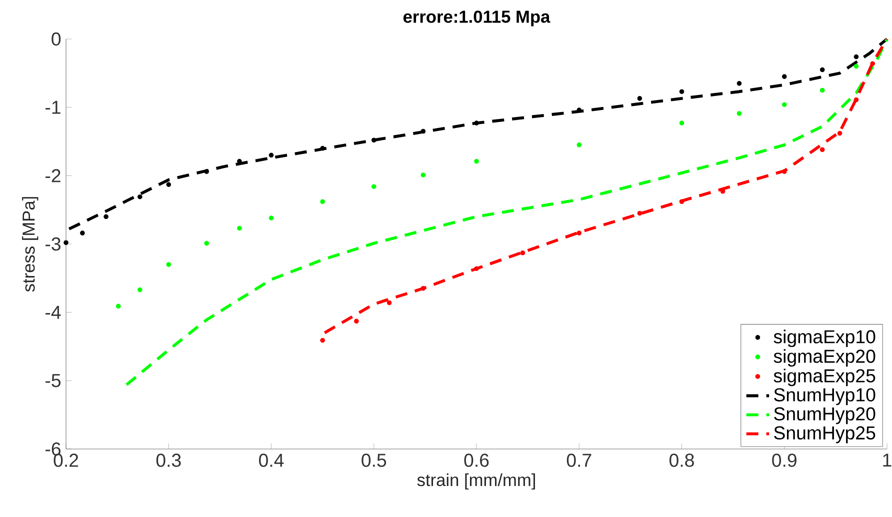 The image size is (892, 517). What do you see at coordinates (476, 460) in the screenshot?
I see `x-tick-label: 0.6` at bounding box center [476, 460].